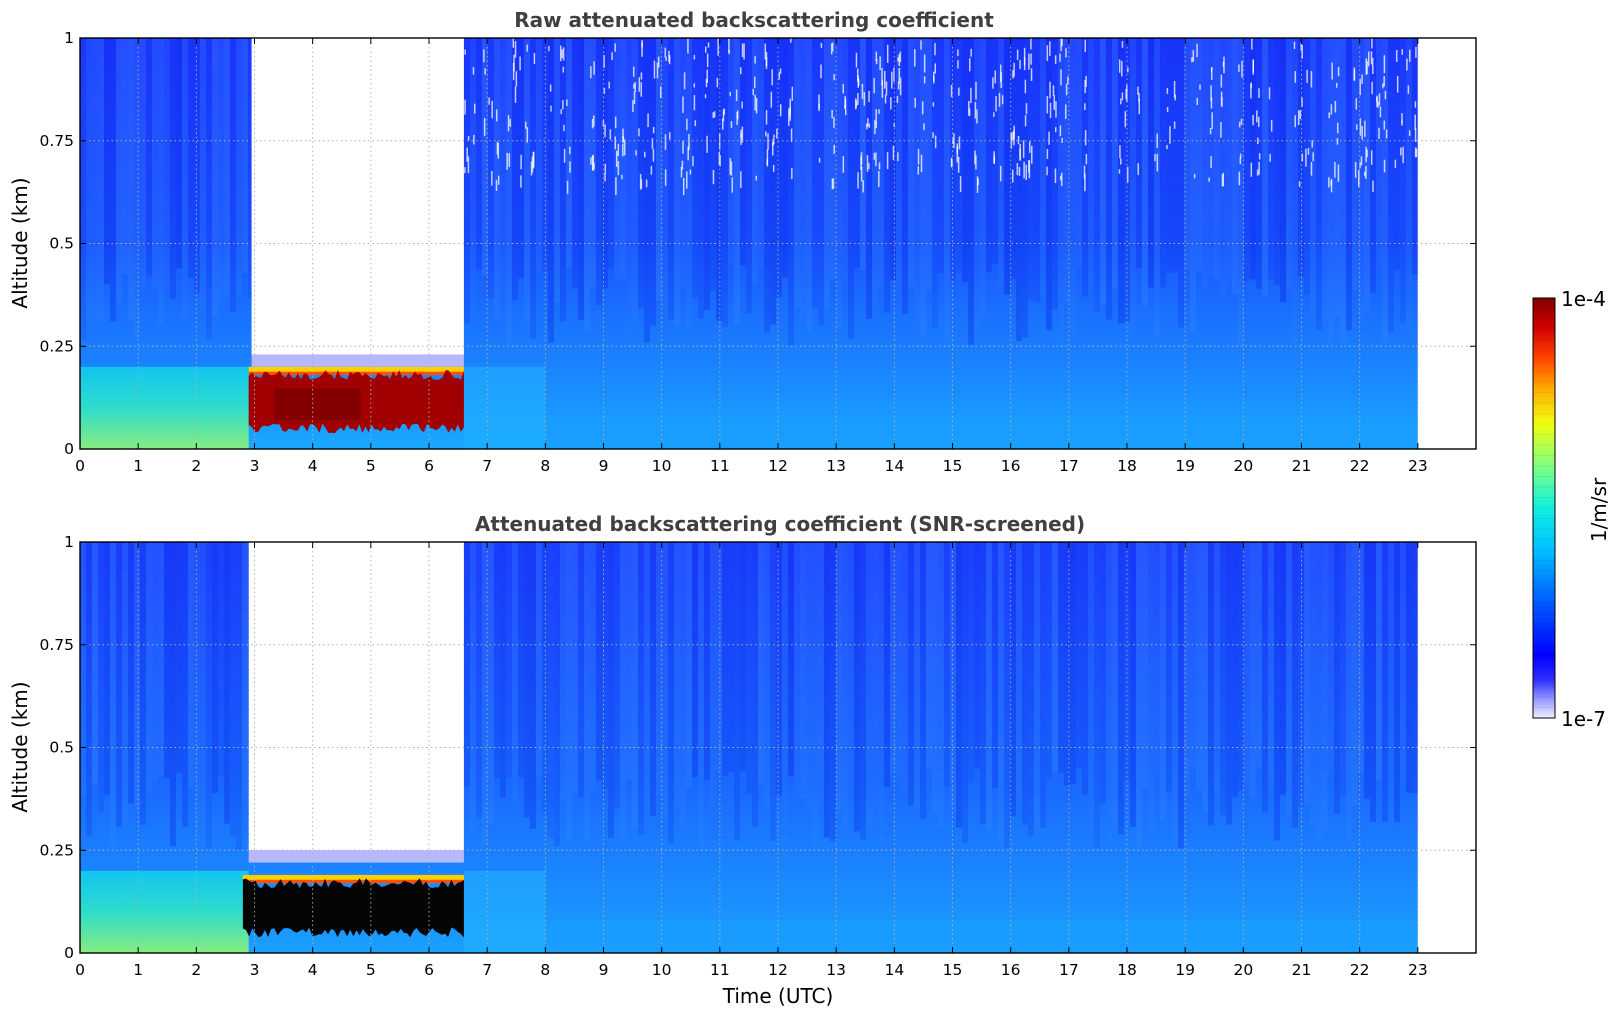 The width and height of the screenshot is (1621, 1020). Describe the element at coordinates (69, 953) in the screenshot. I see `panel-screened-y-tick-label: 0` at that location.